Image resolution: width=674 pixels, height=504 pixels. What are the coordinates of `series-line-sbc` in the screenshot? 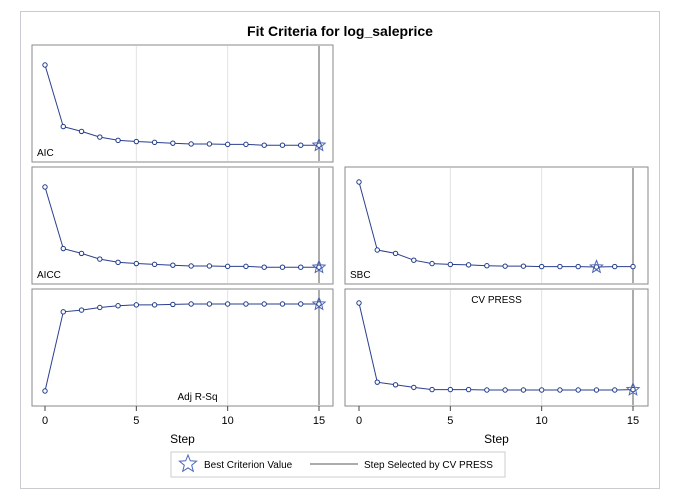 It's located at (495, 224).